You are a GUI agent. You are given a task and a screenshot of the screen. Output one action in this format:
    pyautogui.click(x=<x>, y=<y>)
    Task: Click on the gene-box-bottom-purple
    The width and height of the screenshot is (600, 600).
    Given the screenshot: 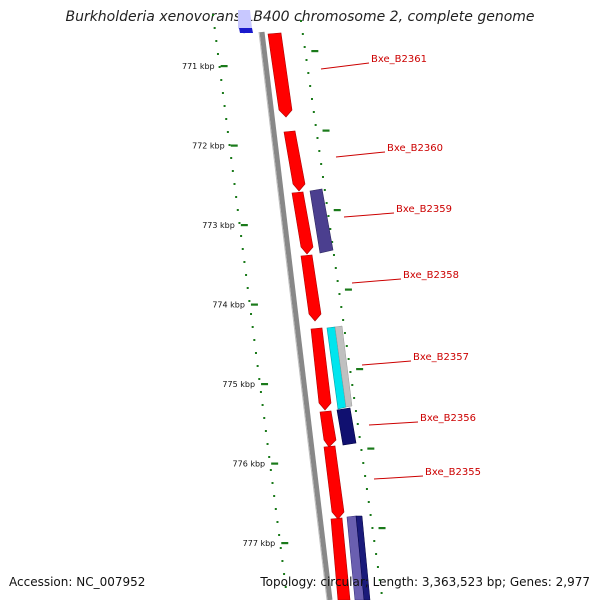 What is the action you would take?
    pyautogui.click(x=356, y=557)
    